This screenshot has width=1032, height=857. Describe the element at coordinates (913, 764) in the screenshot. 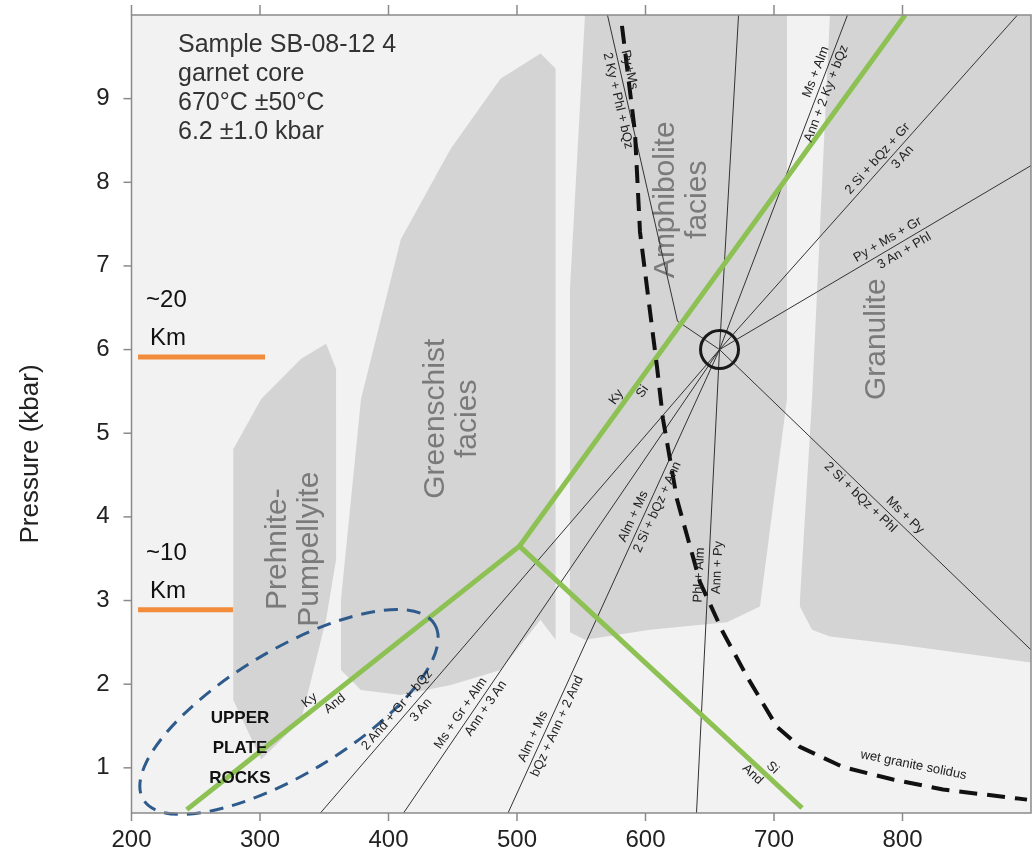

I see `annotation: wet granite solidus` at that location.